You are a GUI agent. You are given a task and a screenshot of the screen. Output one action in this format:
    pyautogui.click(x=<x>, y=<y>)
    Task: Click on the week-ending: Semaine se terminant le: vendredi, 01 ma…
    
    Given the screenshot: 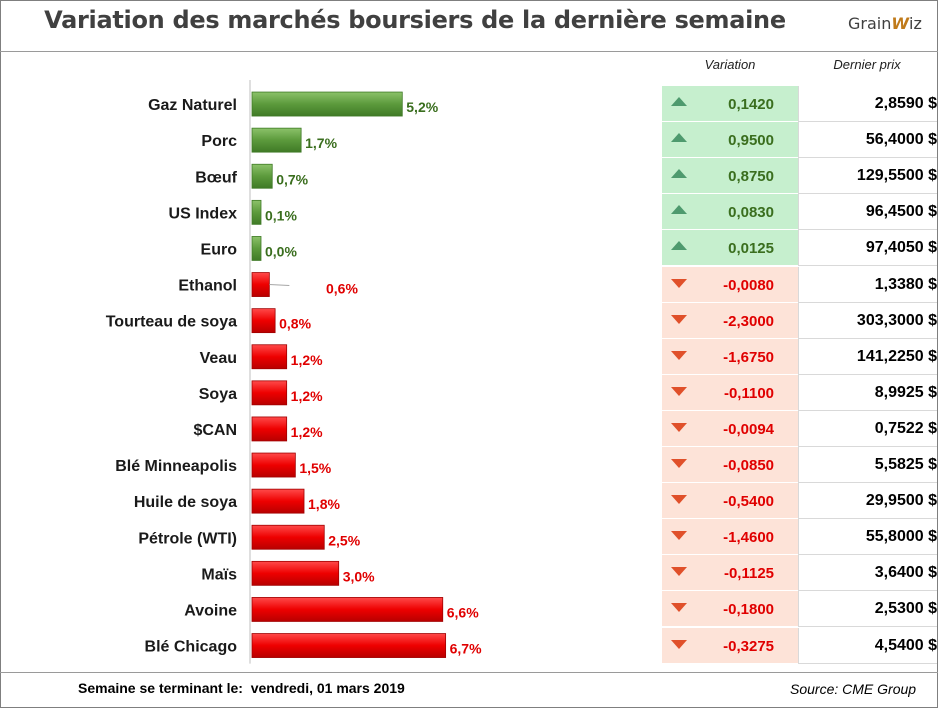 What is the action you would take?
    pyautogui.click(x=241, y=688)
    